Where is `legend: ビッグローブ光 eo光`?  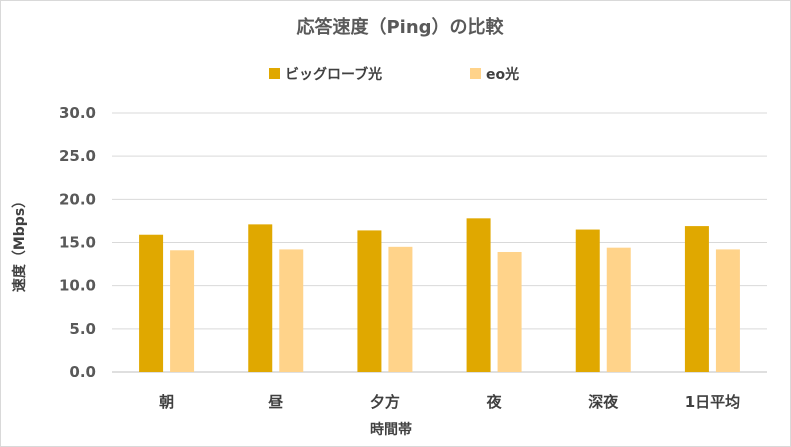
legend: ビッグローブ光 eo光 is located at coordinates (394, 74).